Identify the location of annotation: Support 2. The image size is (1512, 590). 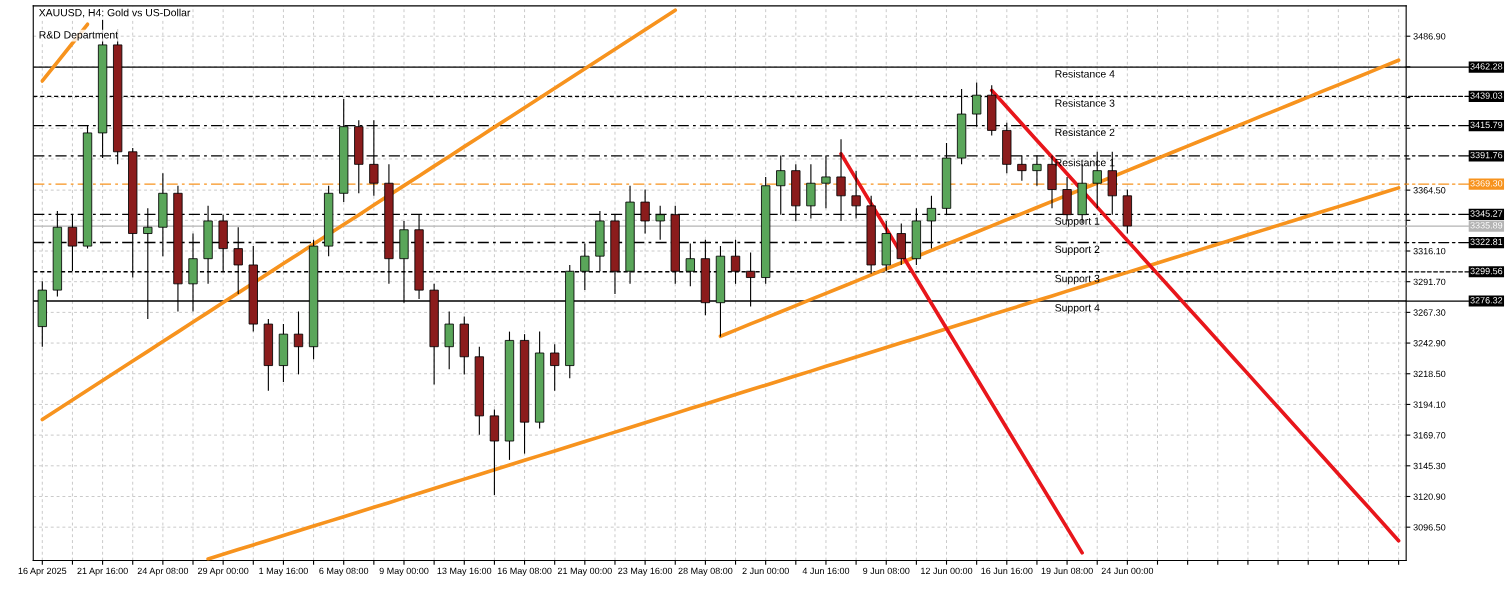
(1077, 250).